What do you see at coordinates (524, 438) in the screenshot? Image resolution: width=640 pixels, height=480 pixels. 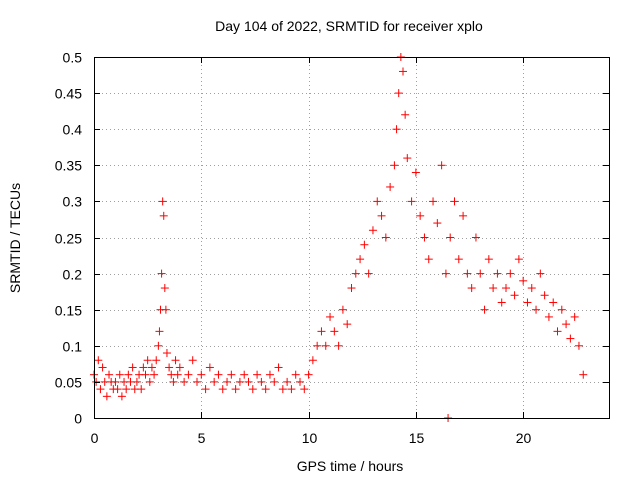 I see `x-tick-label: 20` at bounding box center [524, 438].